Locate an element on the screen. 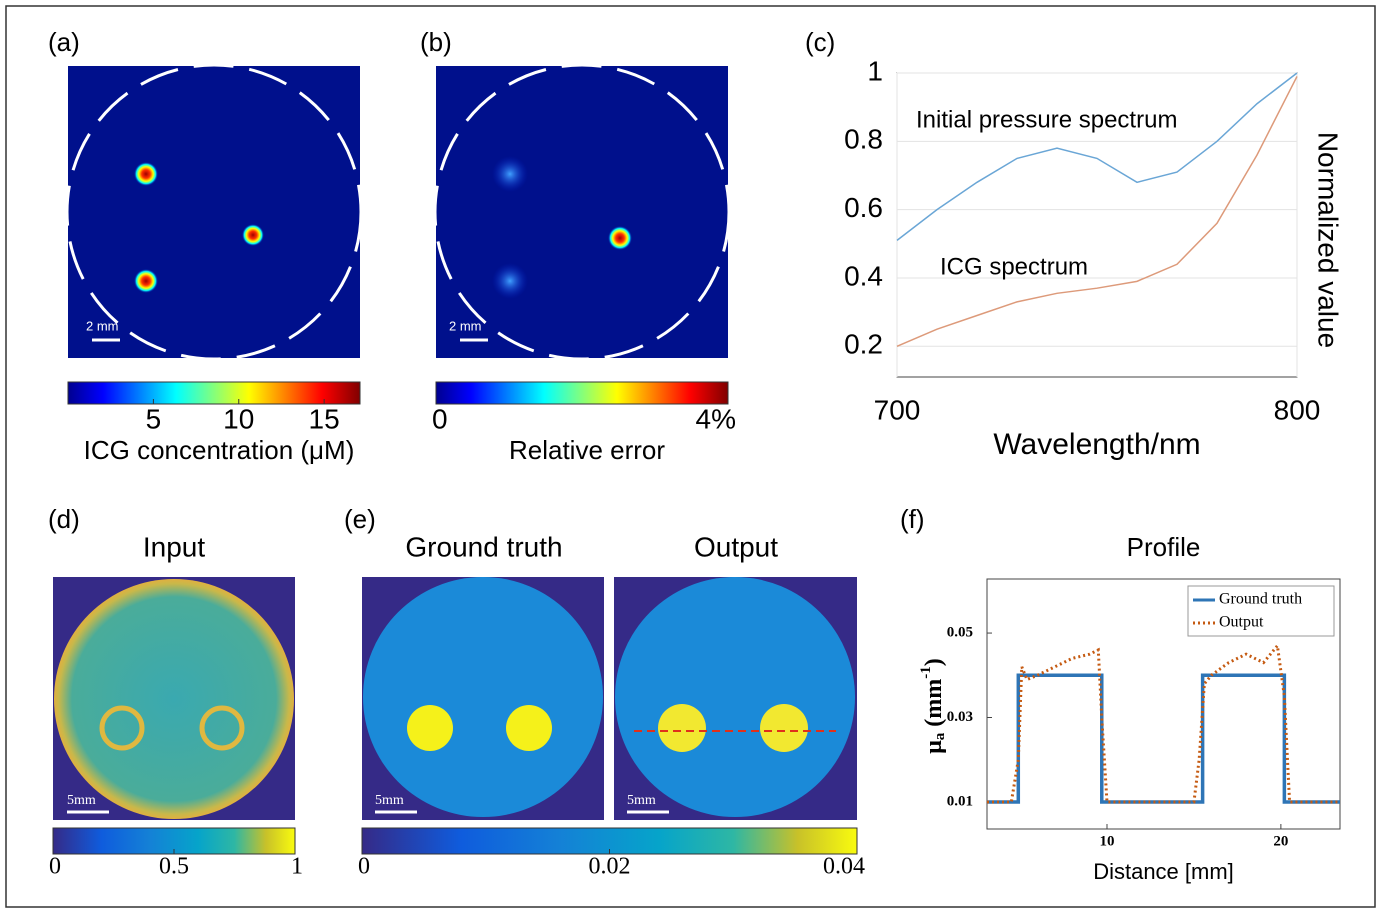  y-axis-label: μa (mm-1) is located at coordinates (933, 706).